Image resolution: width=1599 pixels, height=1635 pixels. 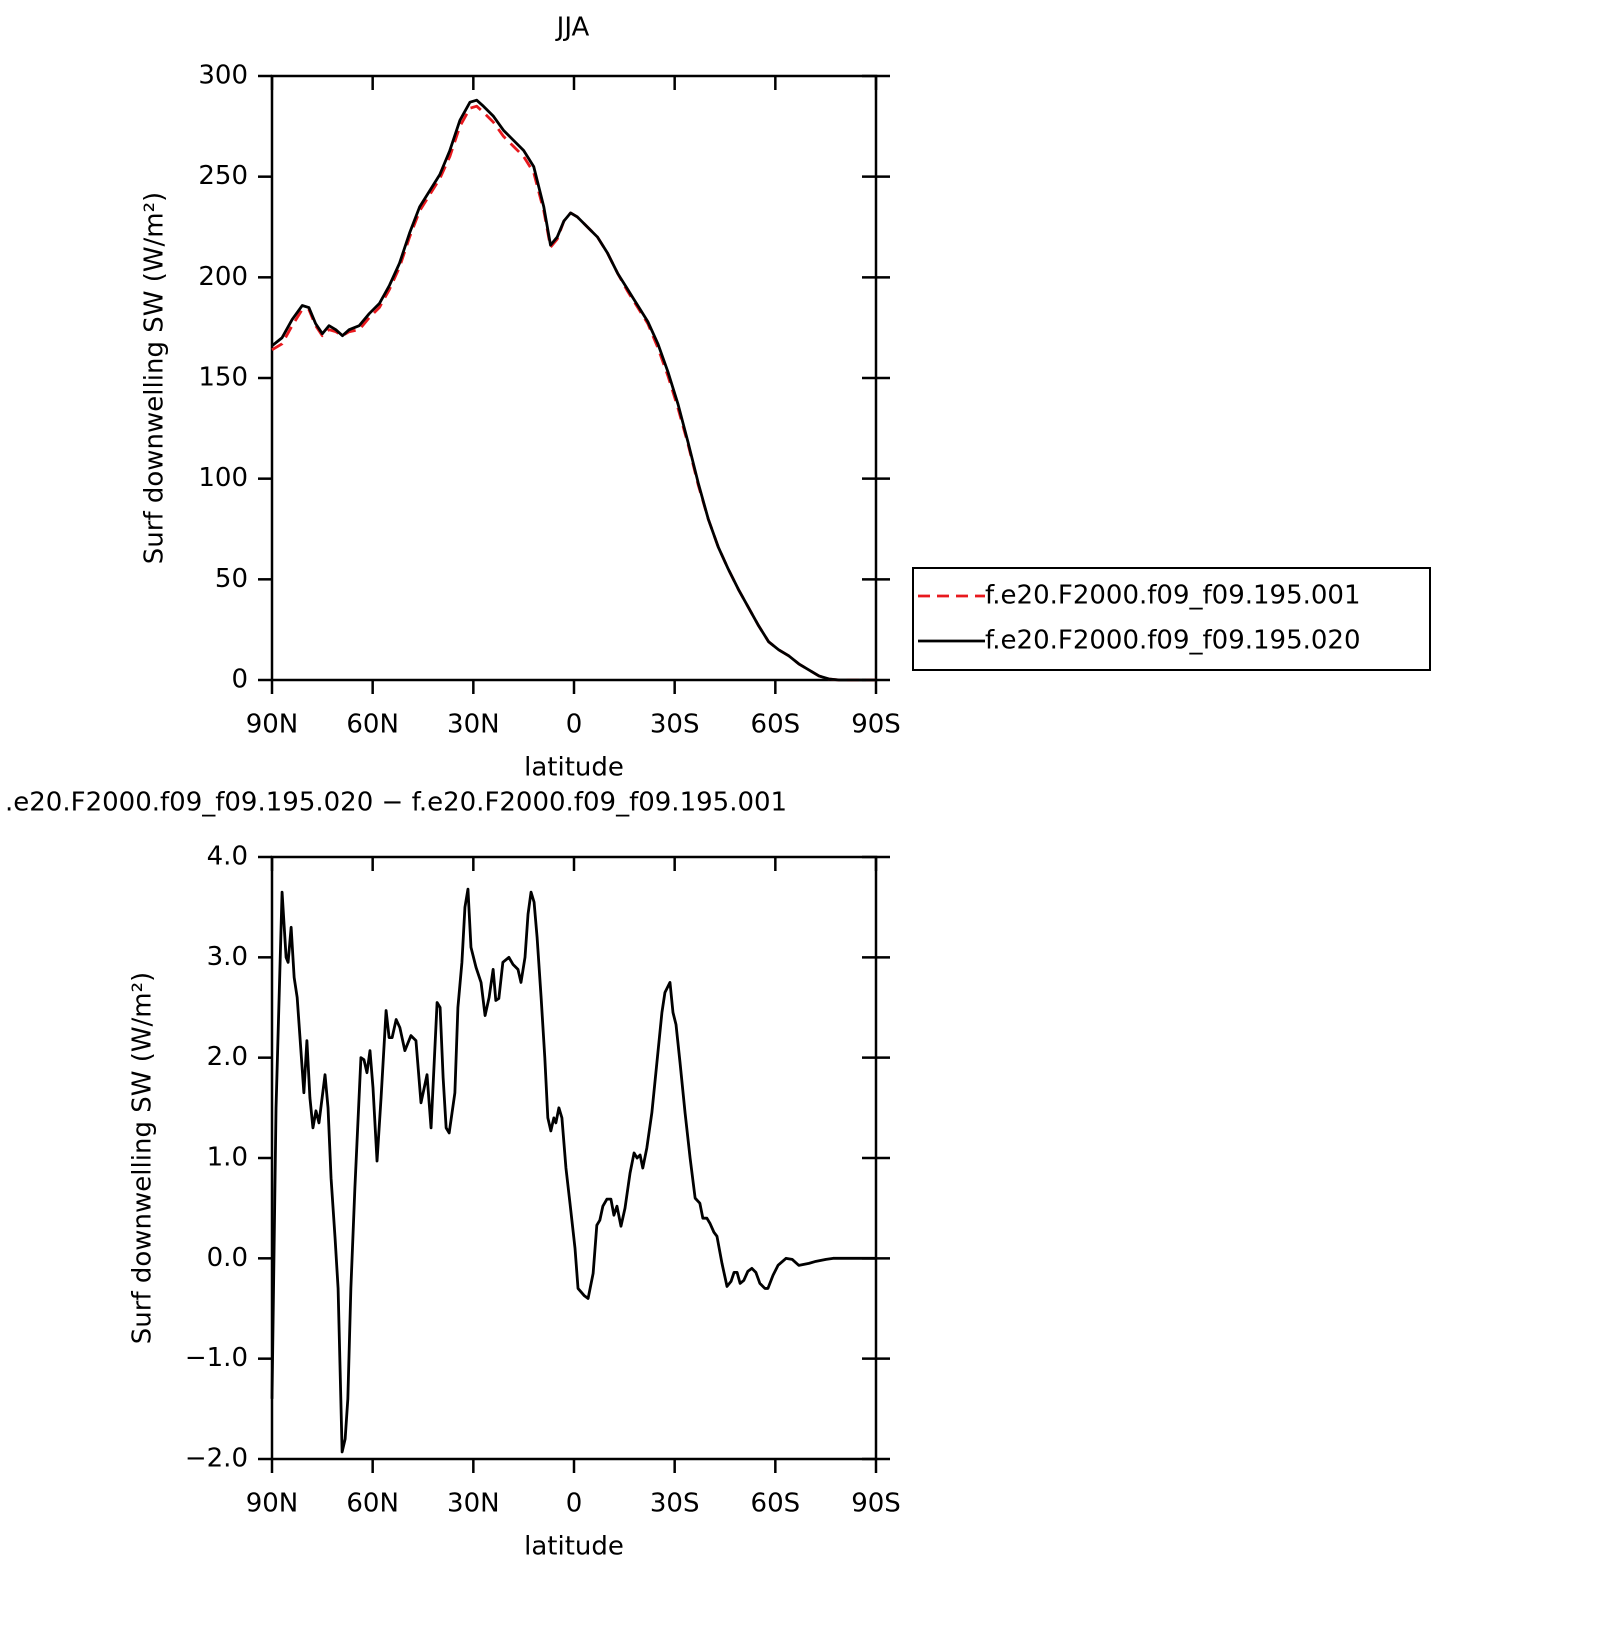 What do you see at coordinates (223, 76) in the screenshot?
I see `y-tick-label: 300` at bounding box center [223, 76].